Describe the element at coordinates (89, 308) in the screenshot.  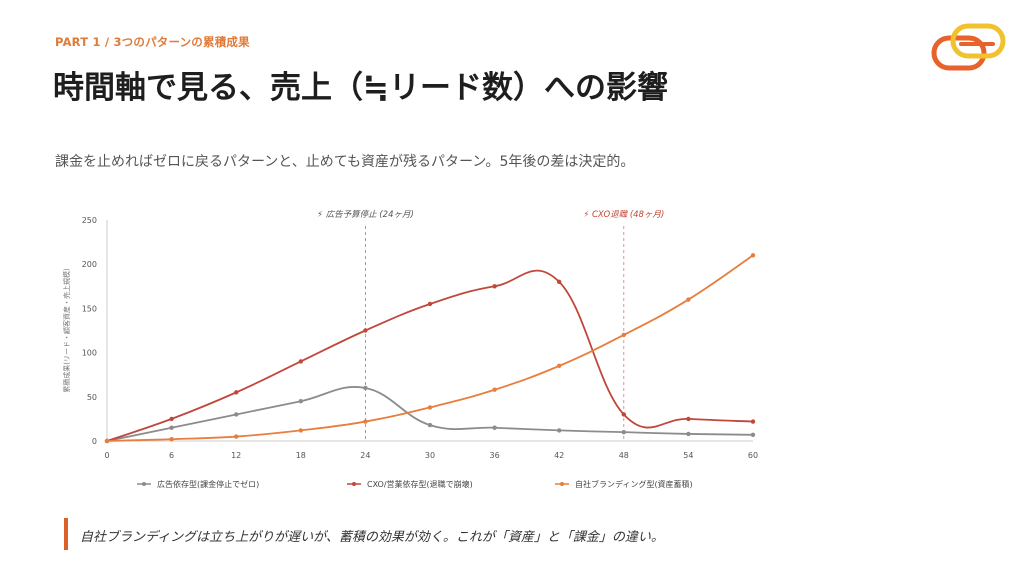
I see `y-tick-label: 150` at that location.